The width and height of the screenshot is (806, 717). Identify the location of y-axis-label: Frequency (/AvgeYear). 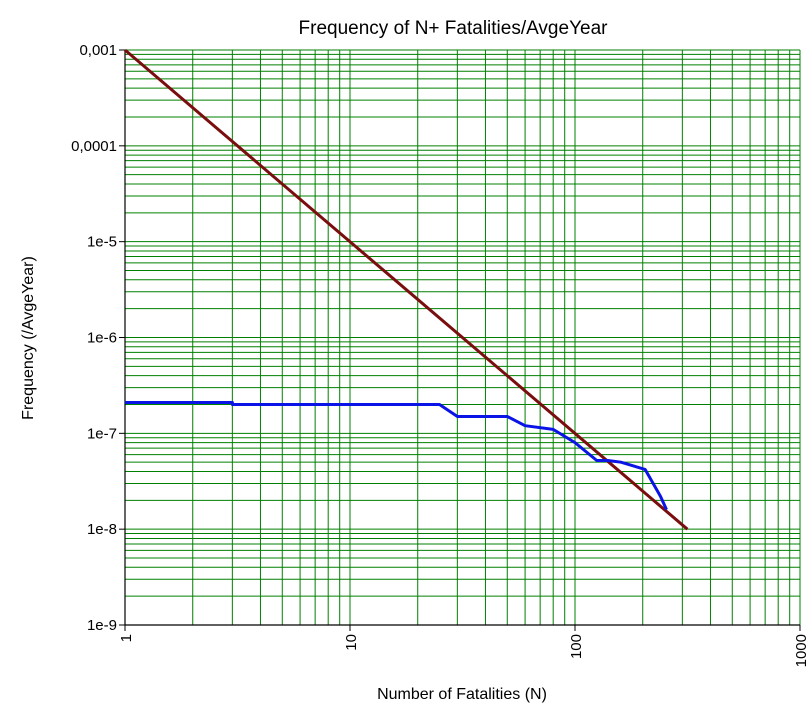
(28, 338).